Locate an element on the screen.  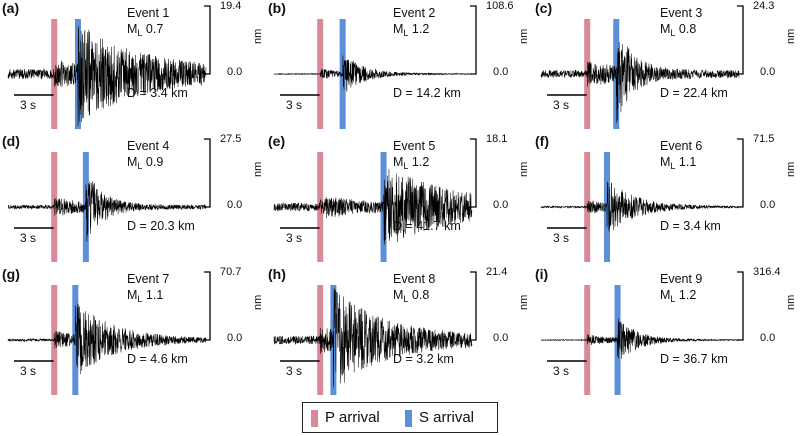
y-max-label: 24.3 is located at coordinates (764, 6).